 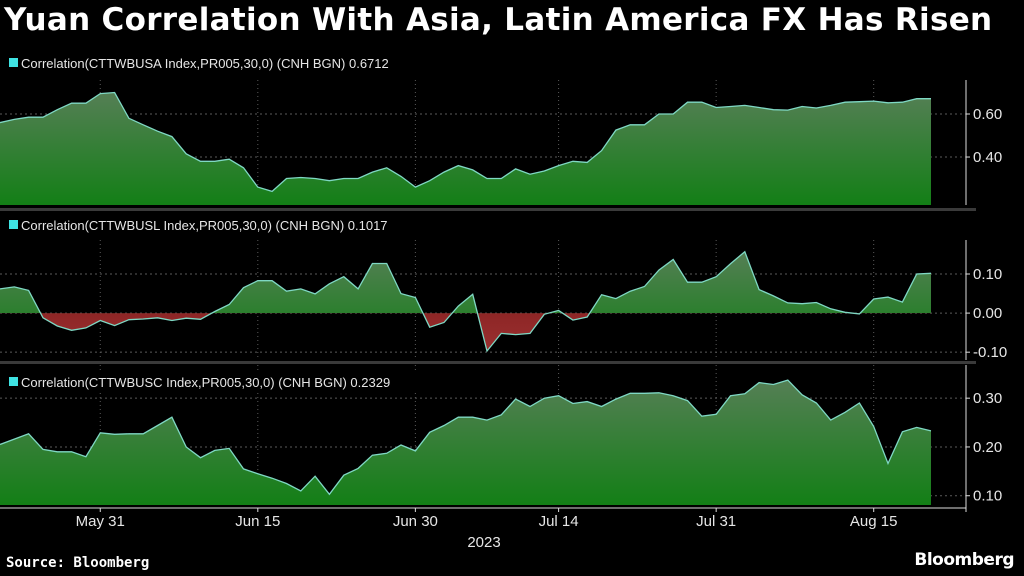 What do you see at coordinates (987, 114) in the screenshot?
I see `y-tick-label: 0.60` at bounding box center [987, 114].